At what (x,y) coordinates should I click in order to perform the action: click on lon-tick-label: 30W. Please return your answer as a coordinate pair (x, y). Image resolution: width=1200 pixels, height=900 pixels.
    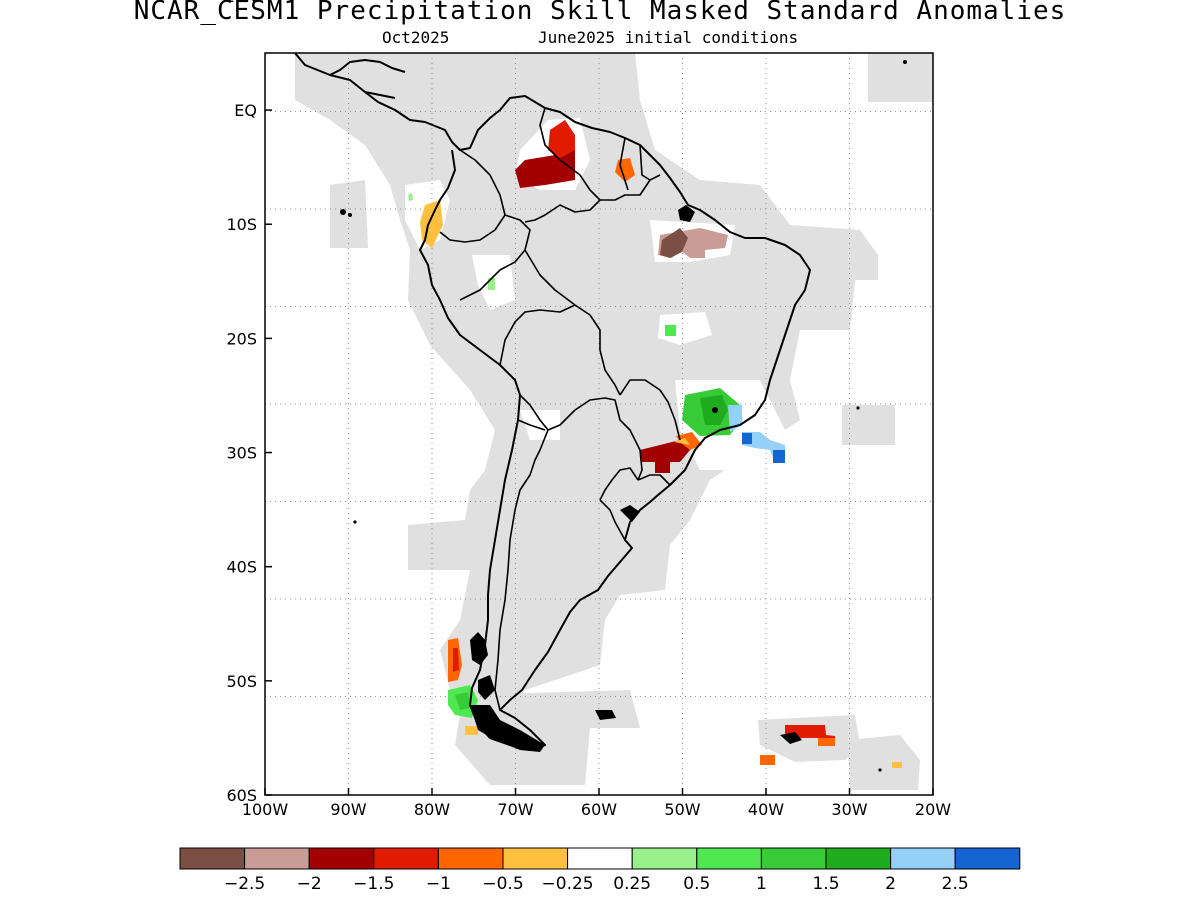
    Looking at the image, I should click on (849, 809).